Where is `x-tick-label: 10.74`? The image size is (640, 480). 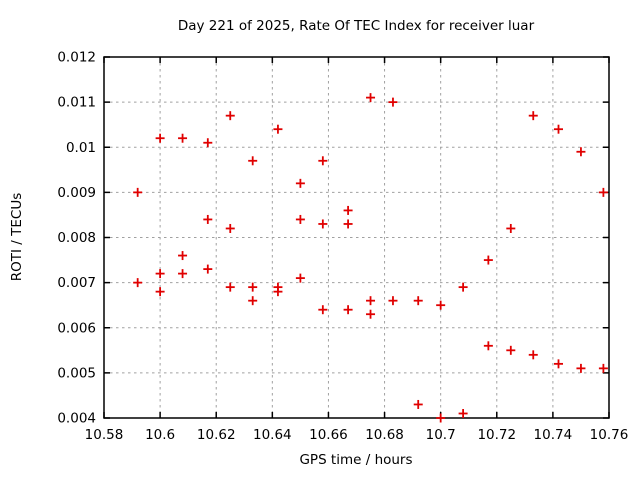
x-tick-label: 10.74 is located at coordinates (553, 435).